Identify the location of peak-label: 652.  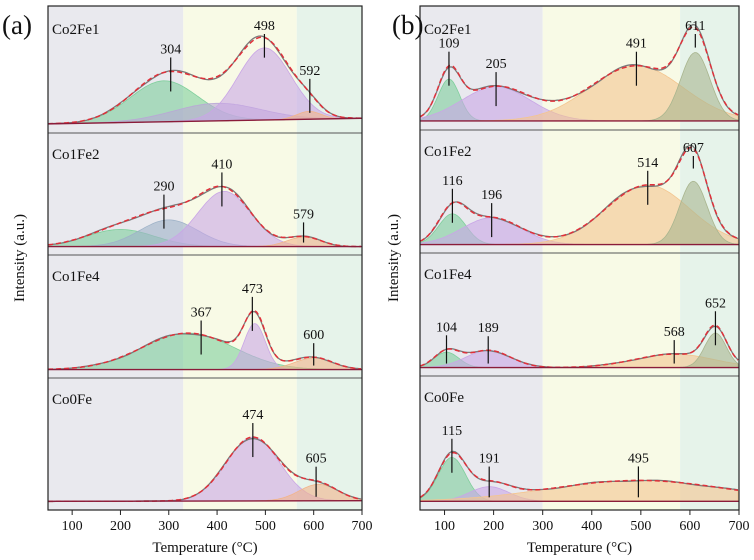
(715, 303).